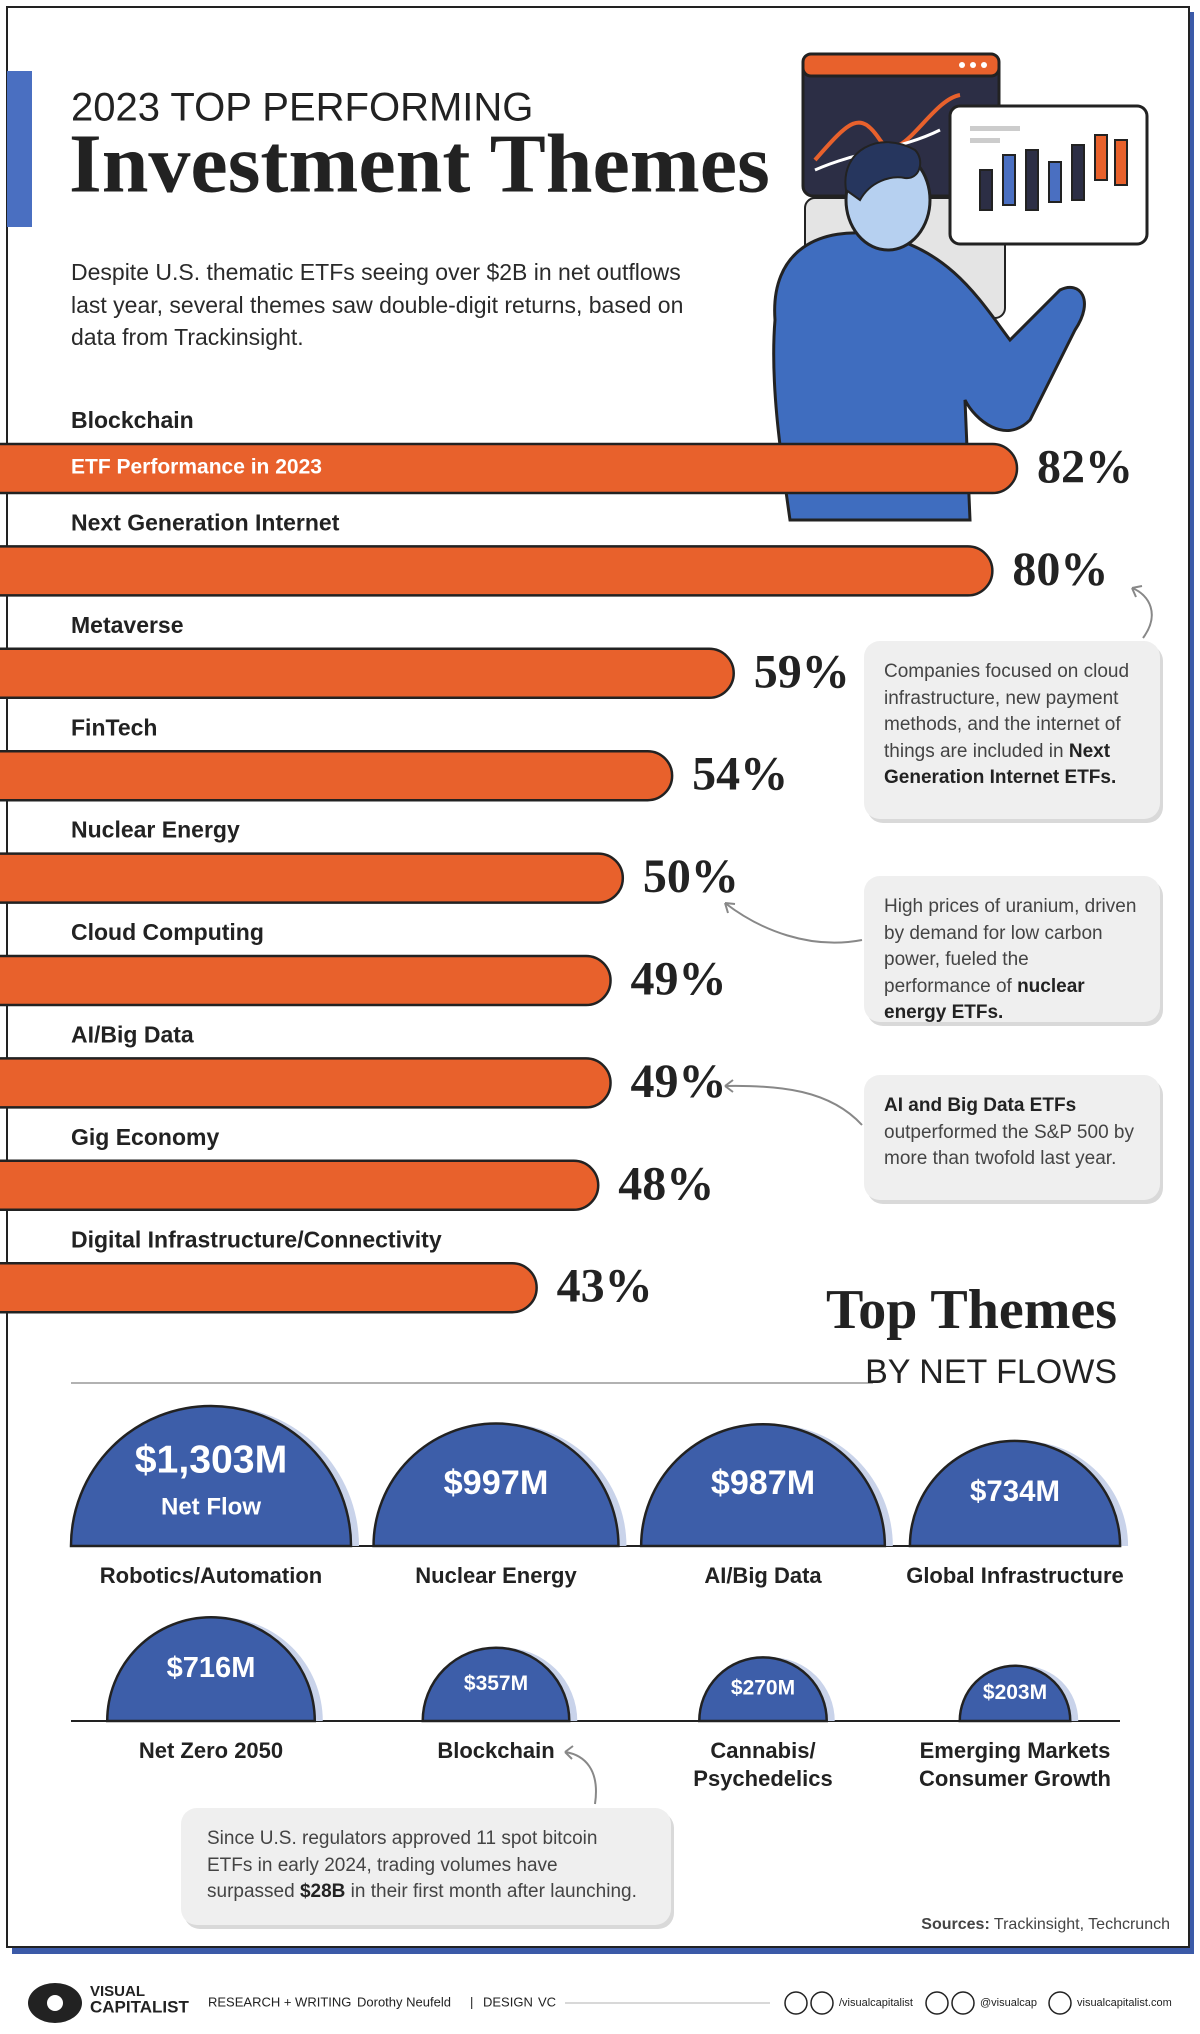 This screenshot has height=2034, width=1200. Describe the element at coordinates (1015, 1764) in the screenshot. I see `category-label: Emerging Markets Consumer Growth` at that location.